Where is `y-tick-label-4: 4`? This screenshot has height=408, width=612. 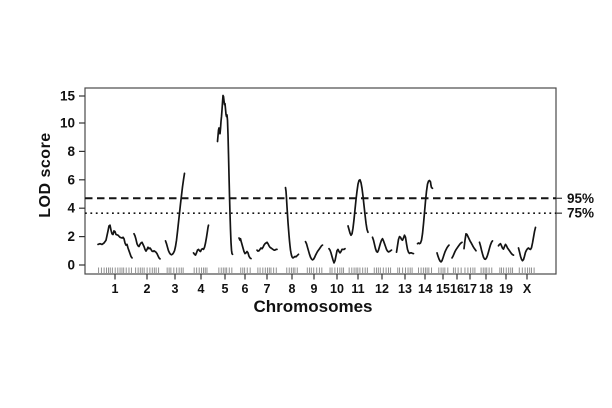
y-tick-label-4: 4 is located at coordinates (71, 208).